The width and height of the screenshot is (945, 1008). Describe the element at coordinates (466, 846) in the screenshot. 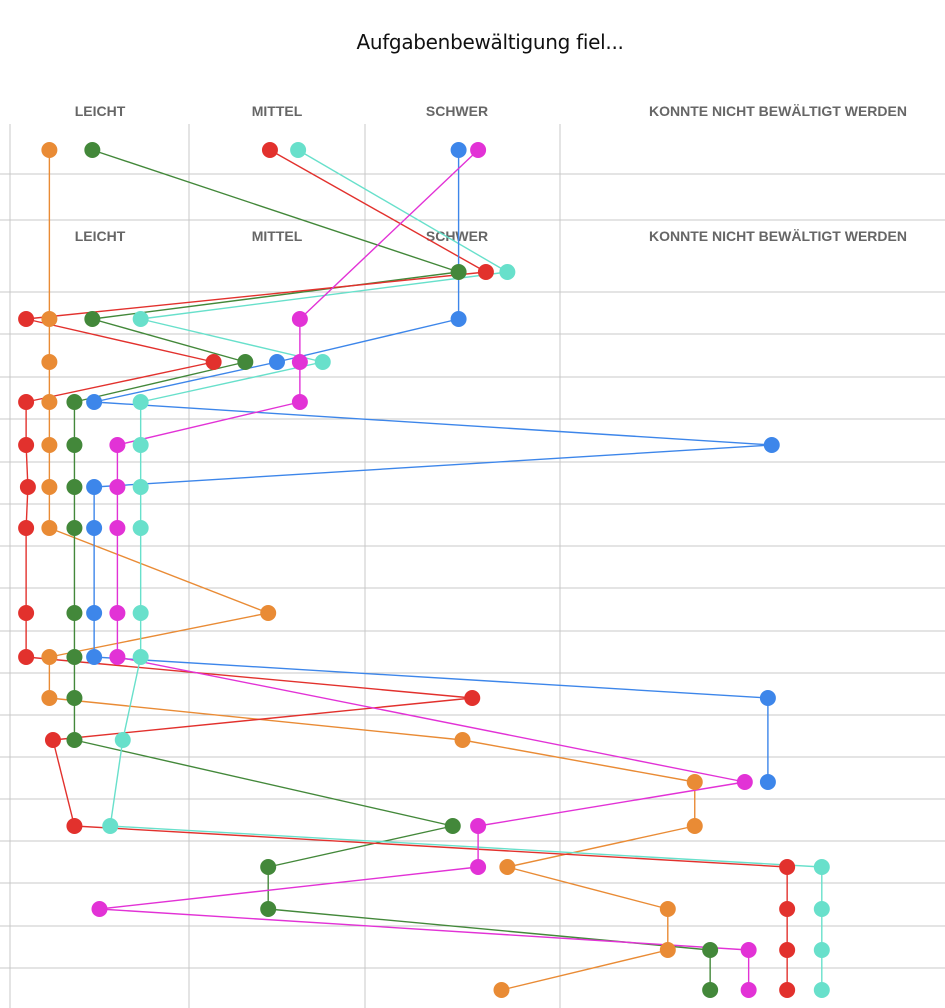

I see `series-line-teal` at that location.